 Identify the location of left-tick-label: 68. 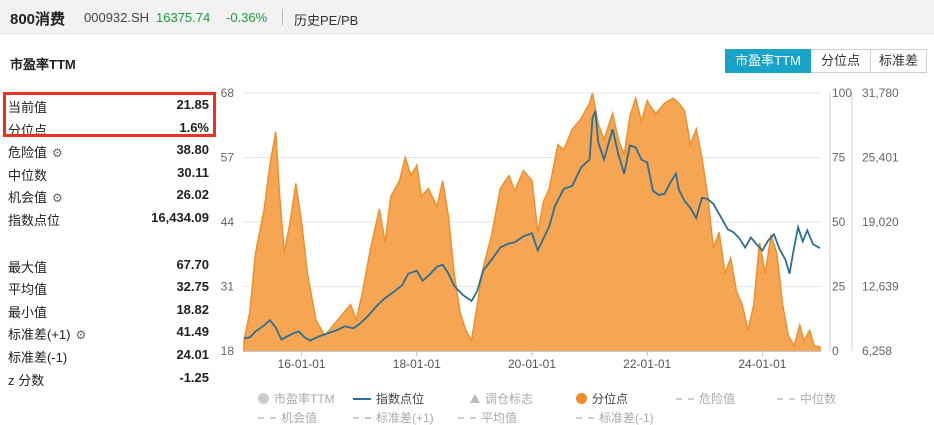
(228, 93).